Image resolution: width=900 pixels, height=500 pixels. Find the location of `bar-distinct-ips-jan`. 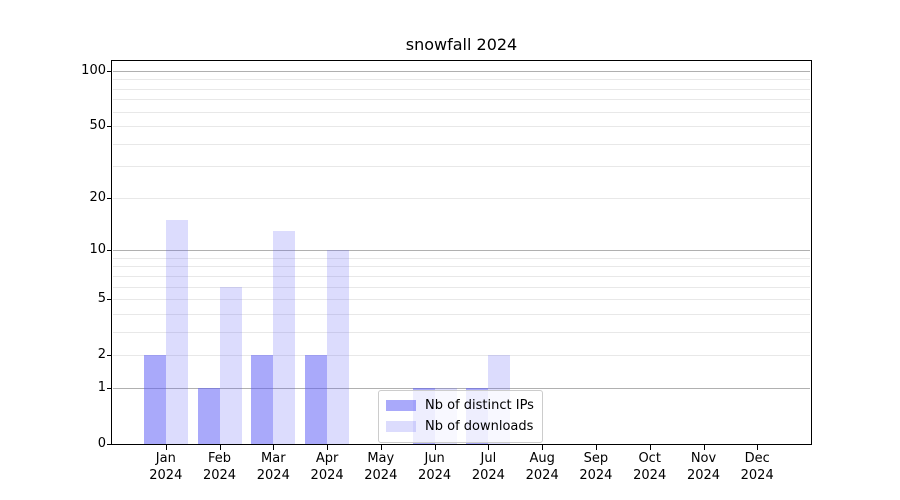

bar-distinct-ips-jan is located at coordinates (154, 399).